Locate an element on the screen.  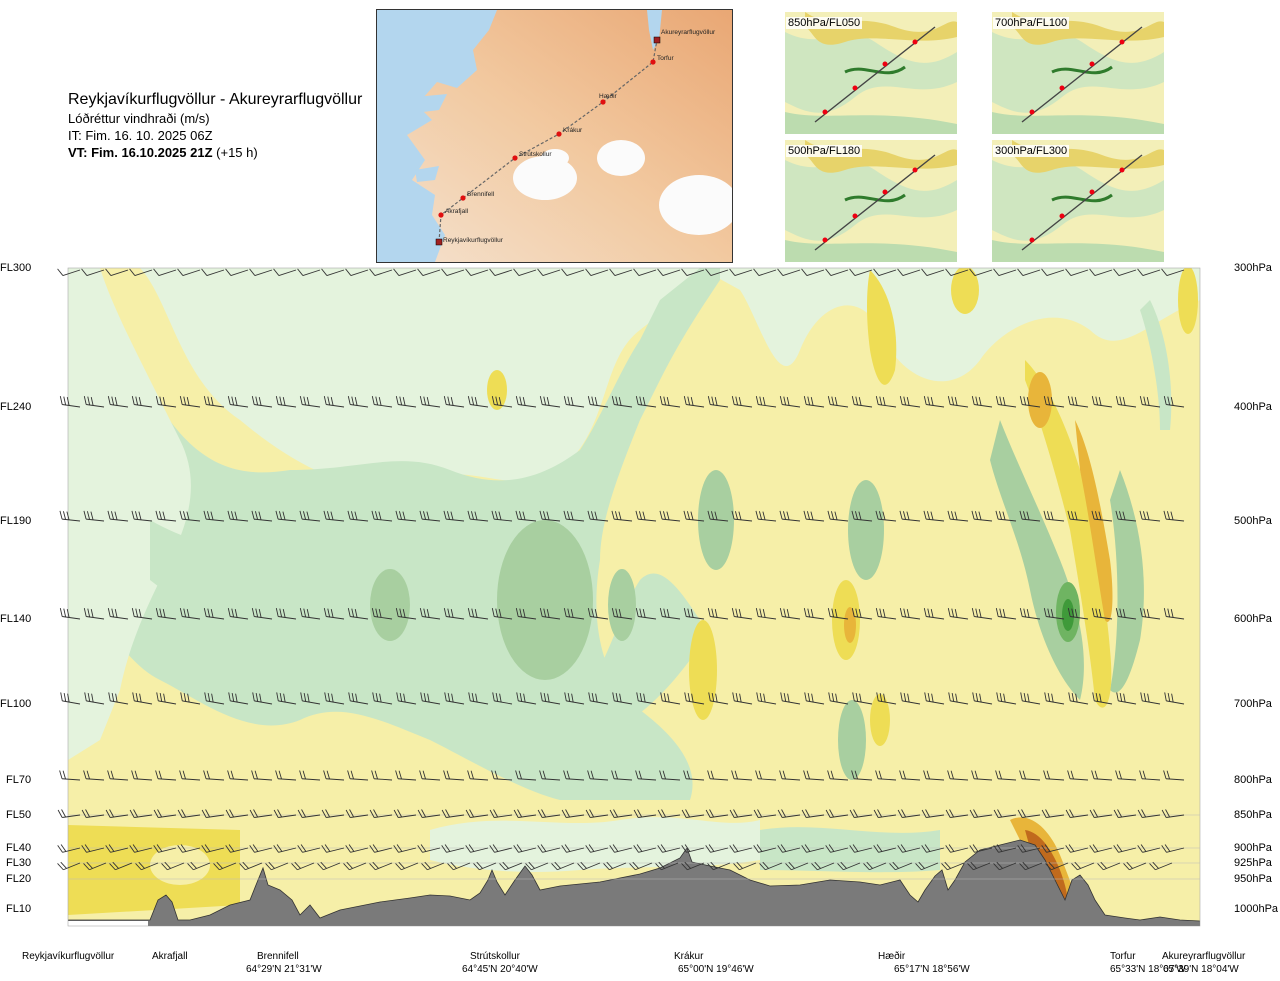
strong-downdraft-core is located at coordinates (390, 605).